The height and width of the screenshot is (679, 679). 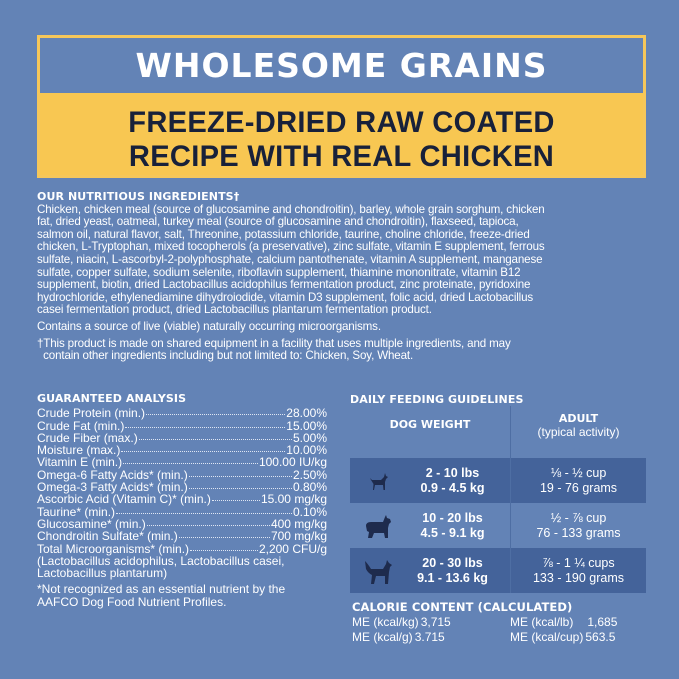 What do you see at coordinates (385, 622) in the screenshot?
I see `calorie-label: ME (kcal/kg)` at bounding box center [385, 622].